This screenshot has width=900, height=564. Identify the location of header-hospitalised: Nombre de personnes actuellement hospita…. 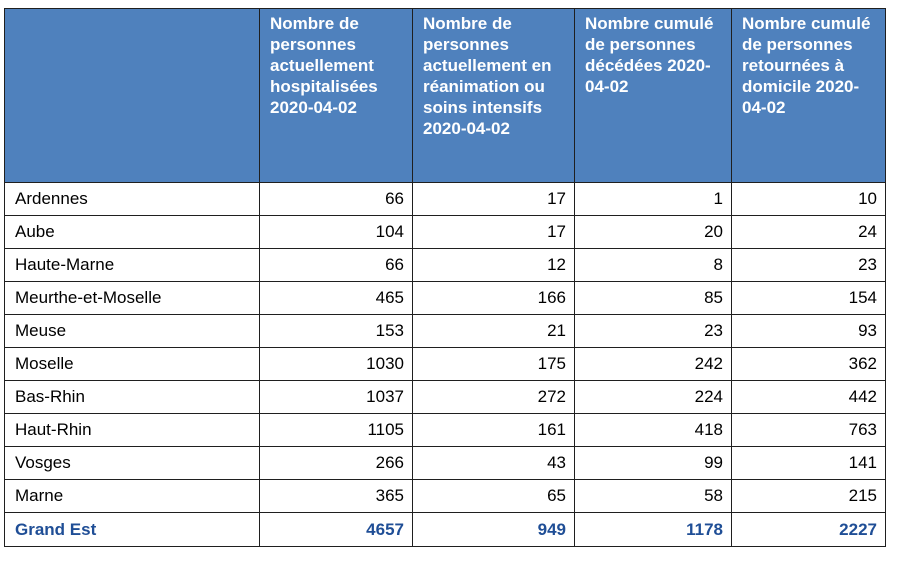
(336, 95).